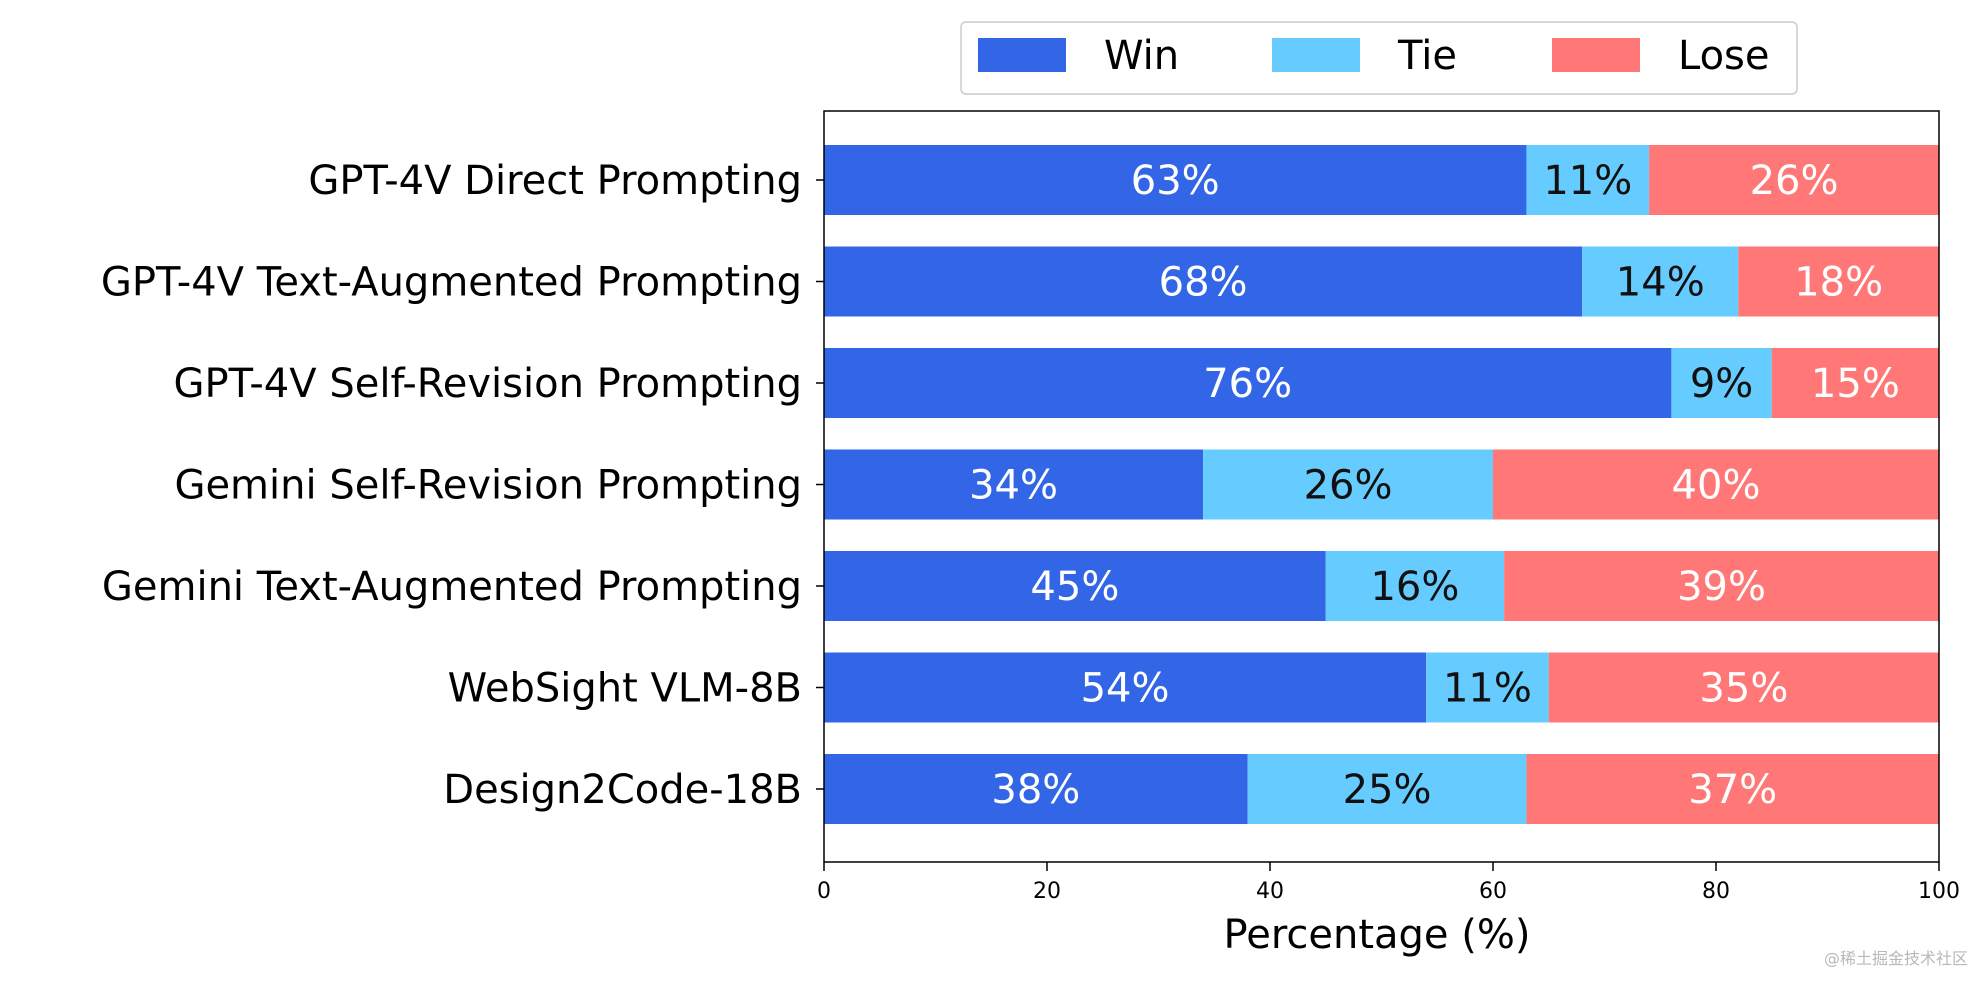 This screenshot has height=981, width=1980. I want to click on data-label-lose-5: 35%, so click(1743, 689).